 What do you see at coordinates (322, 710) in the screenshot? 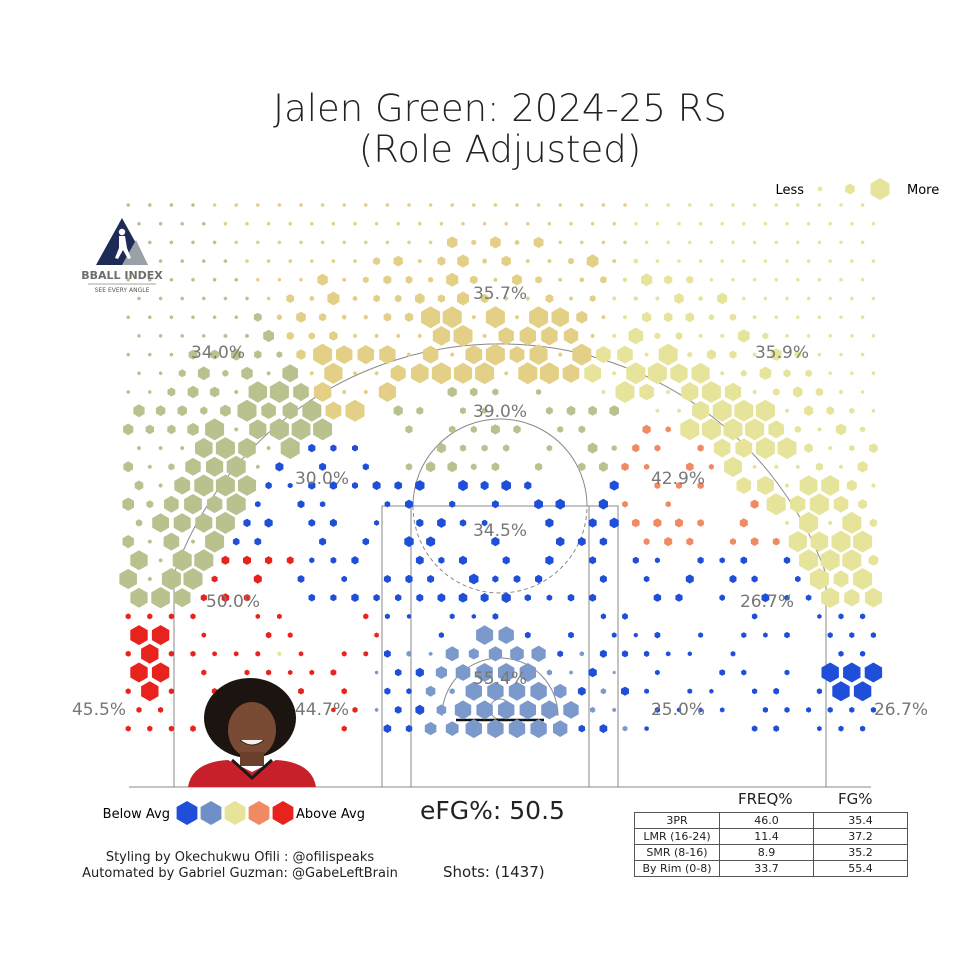
I see `zone-label: 44.7%` at bounding box center [322, 710].